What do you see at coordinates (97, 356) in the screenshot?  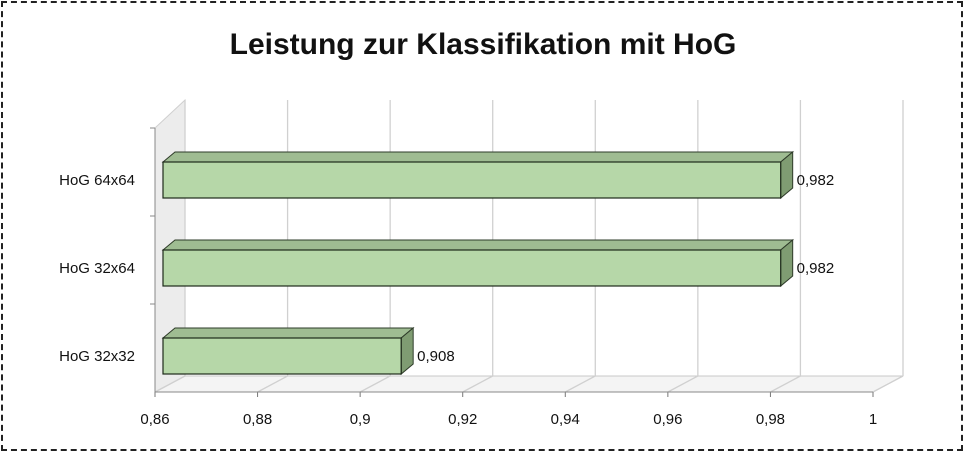 I see `category-label: HoG 32x32` at bounding box center [97, 356].